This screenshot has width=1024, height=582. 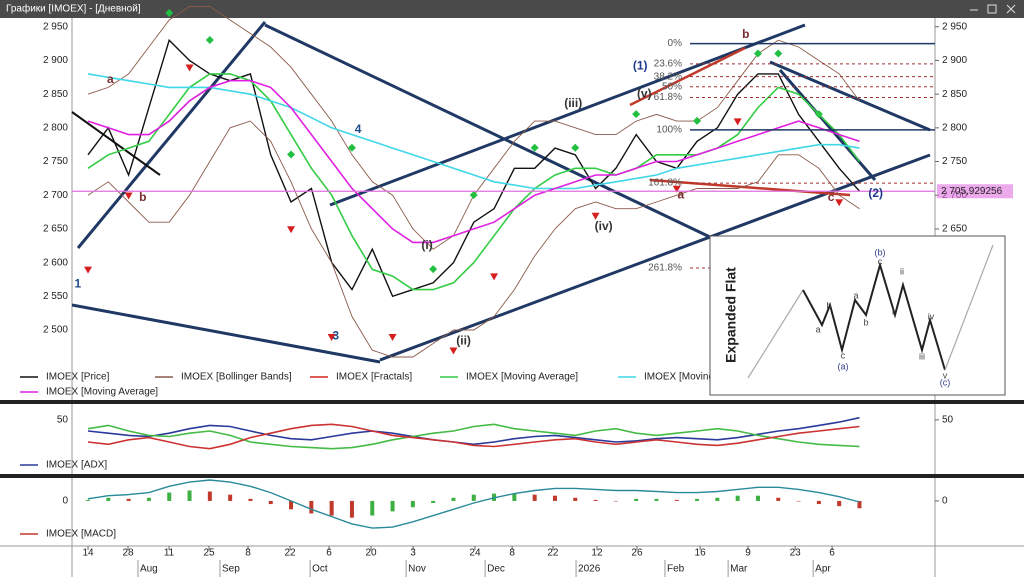 What do you see at coordinates (945, 382) in the screenshot?
I see `inset-label: (c)` at bounding box center [945, 382].